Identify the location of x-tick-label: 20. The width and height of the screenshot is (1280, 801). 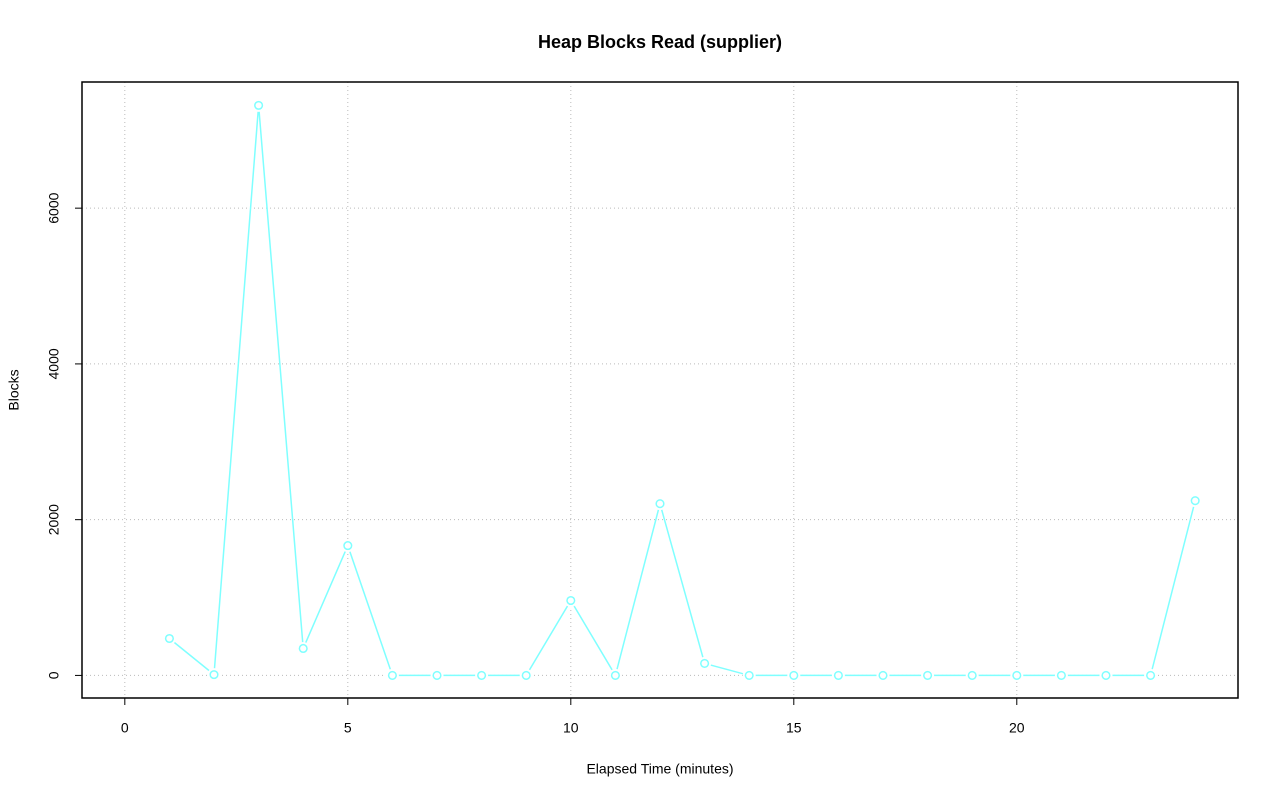
(1017, 728).